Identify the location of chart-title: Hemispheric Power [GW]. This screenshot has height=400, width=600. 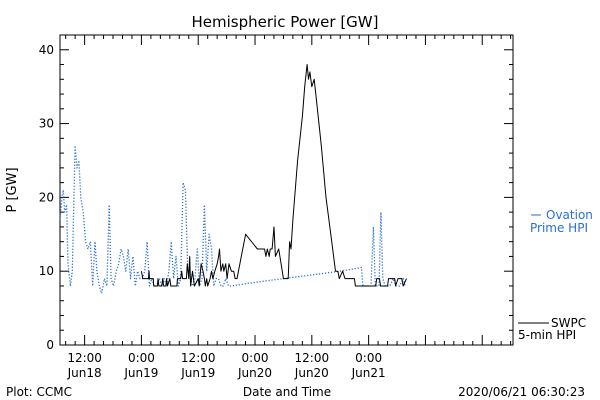
(285, 22).